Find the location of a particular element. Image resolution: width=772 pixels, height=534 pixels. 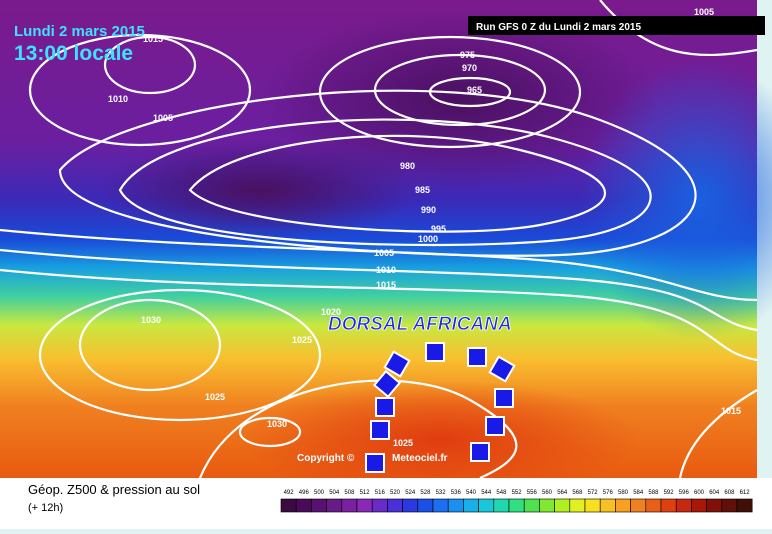

scale-label: 536 is located at coordinates (456, 493).